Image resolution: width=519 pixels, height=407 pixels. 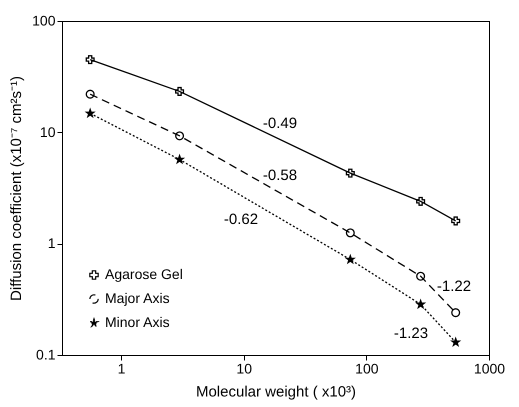 I want to click on annotation: -0.49, so click(x=280, y=123).